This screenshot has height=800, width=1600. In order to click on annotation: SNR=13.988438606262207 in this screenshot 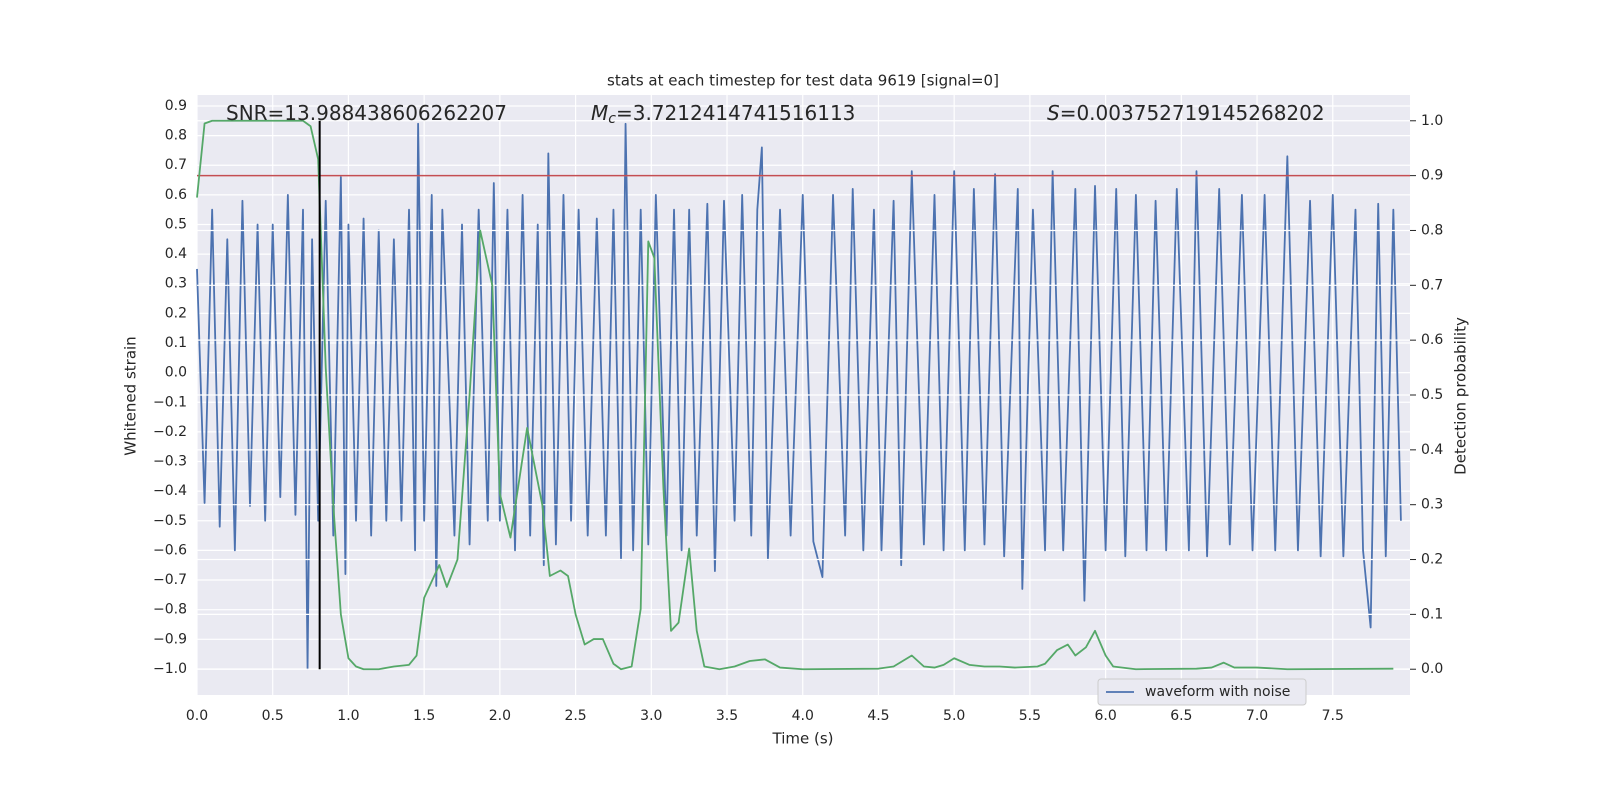, I will do `click(366, 113)`.